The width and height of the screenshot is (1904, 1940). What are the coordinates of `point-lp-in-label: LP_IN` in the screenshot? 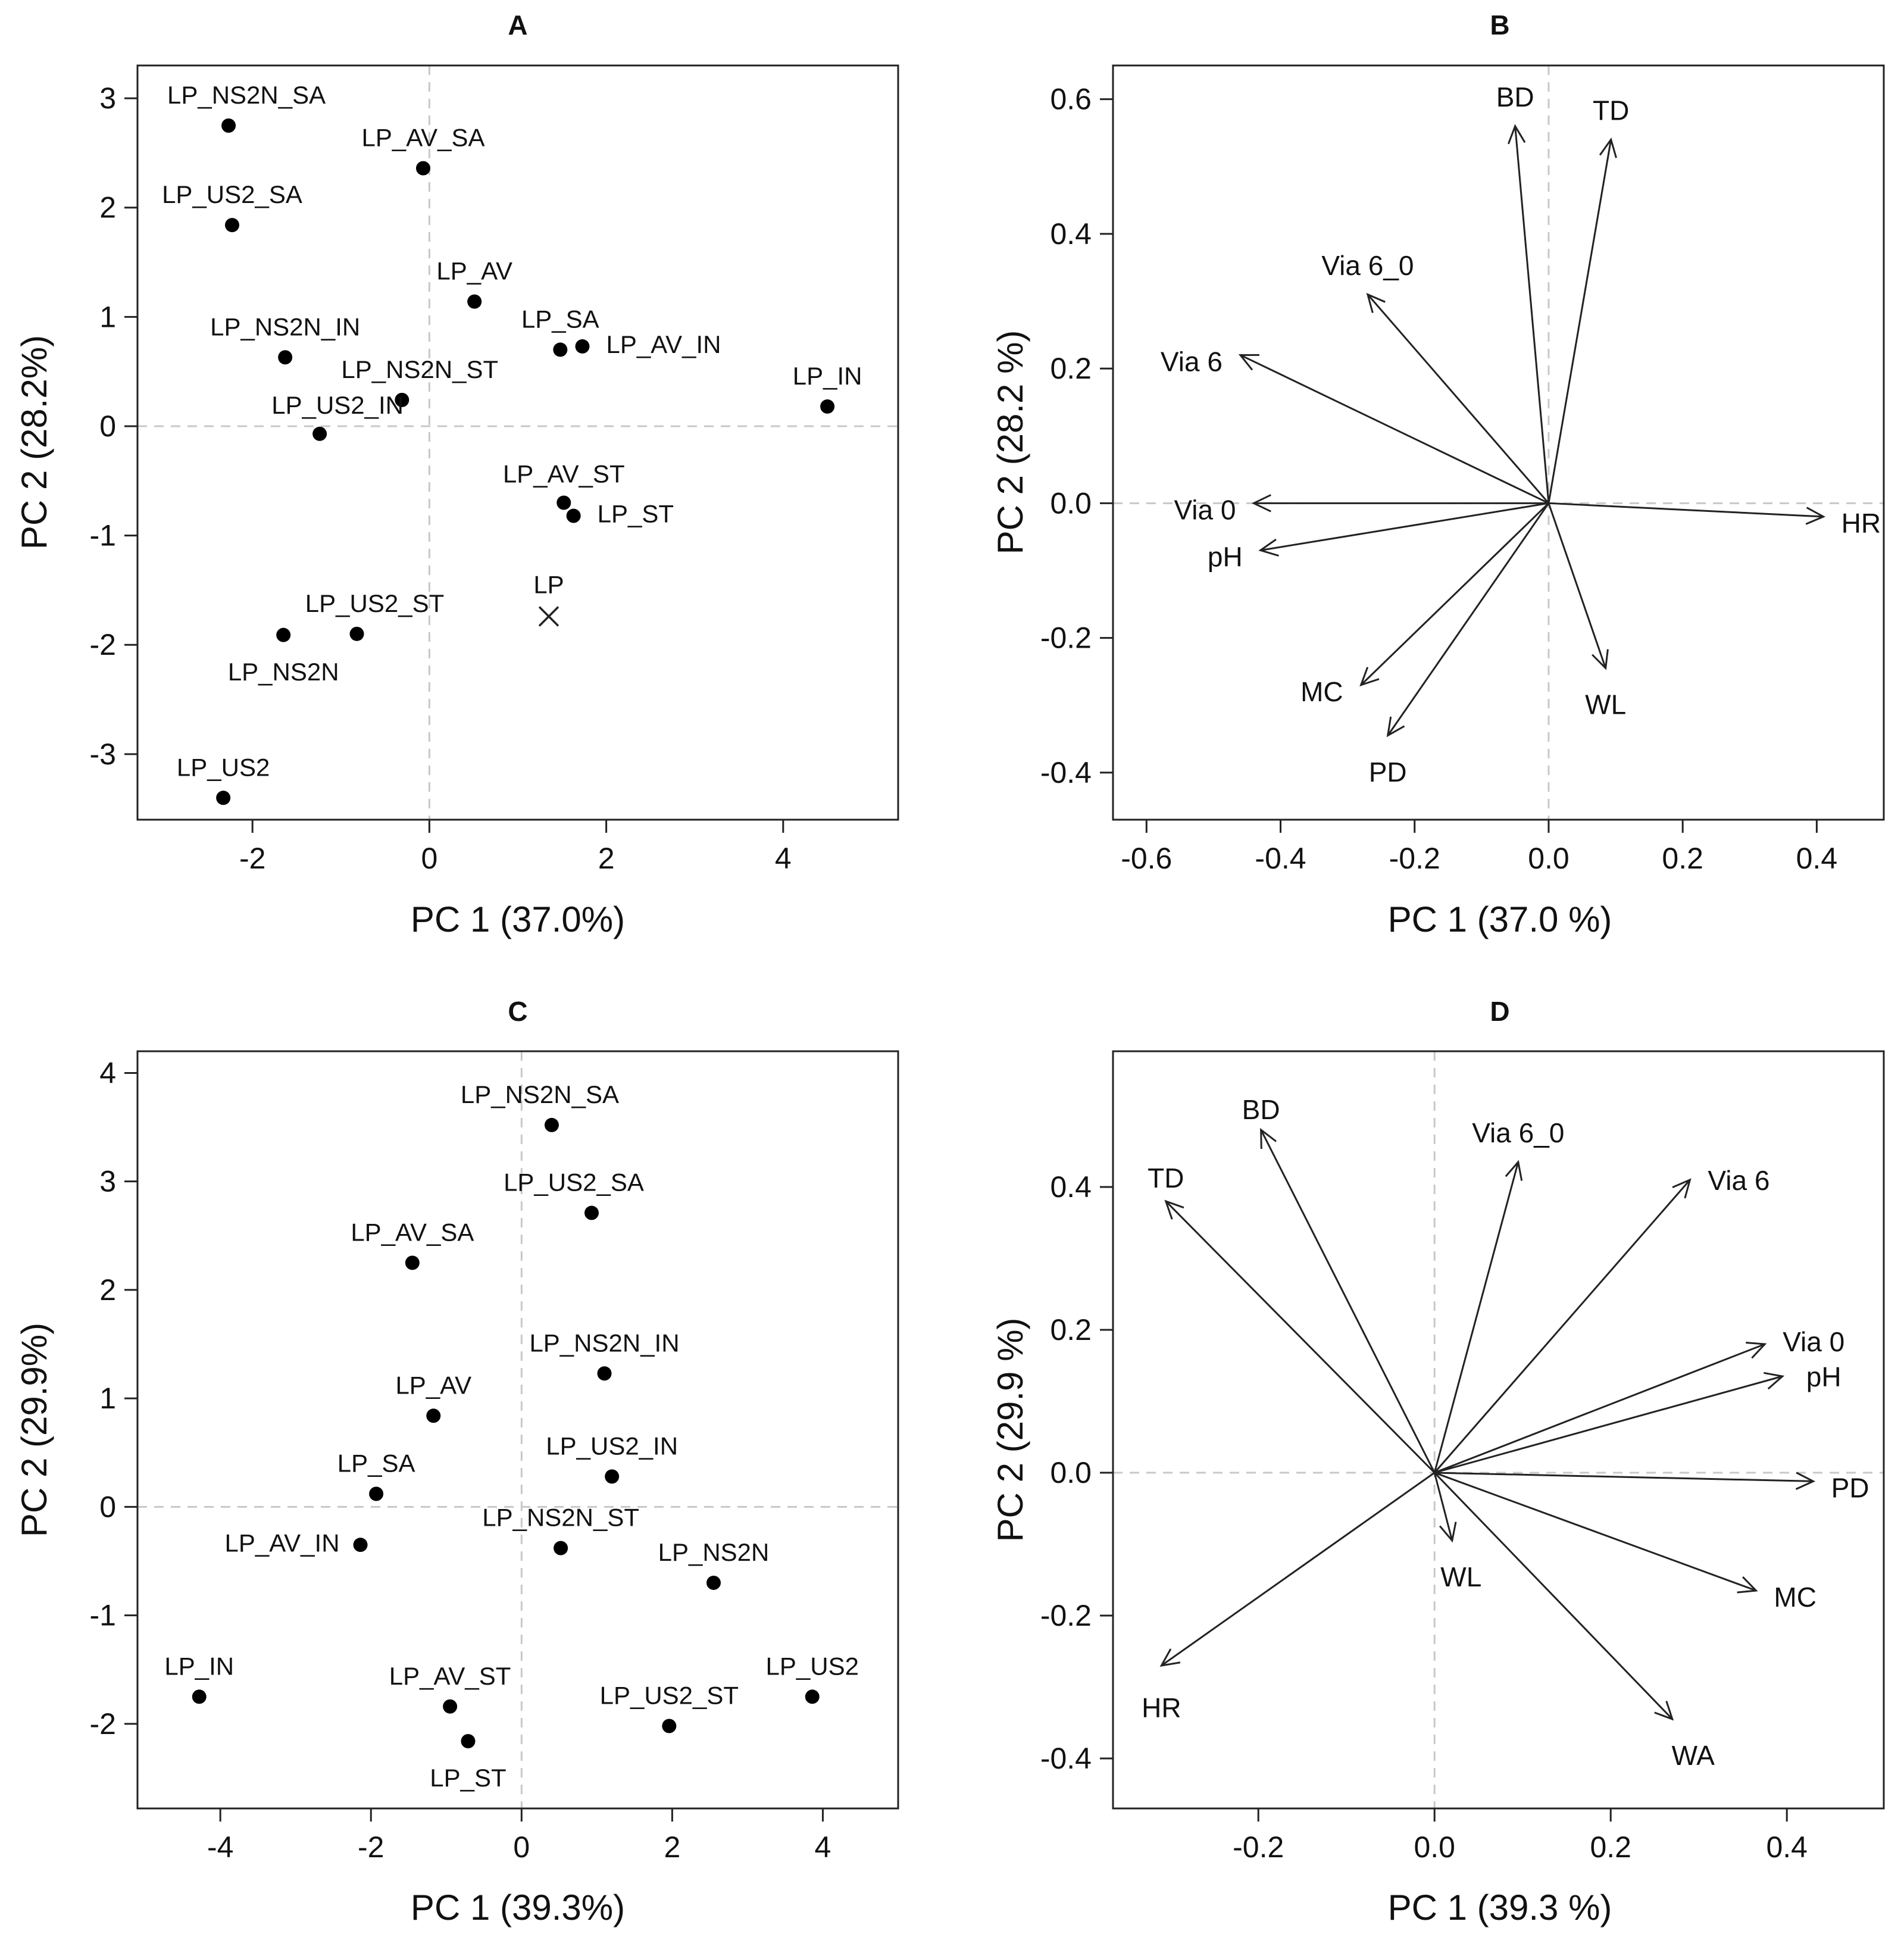 It's located at (828, 376).